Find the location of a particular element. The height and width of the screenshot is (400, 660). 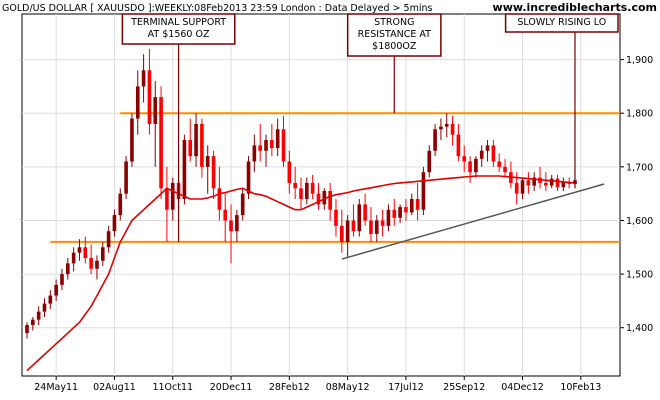

rising-lows-trendline is located at coordinates (473, 221).